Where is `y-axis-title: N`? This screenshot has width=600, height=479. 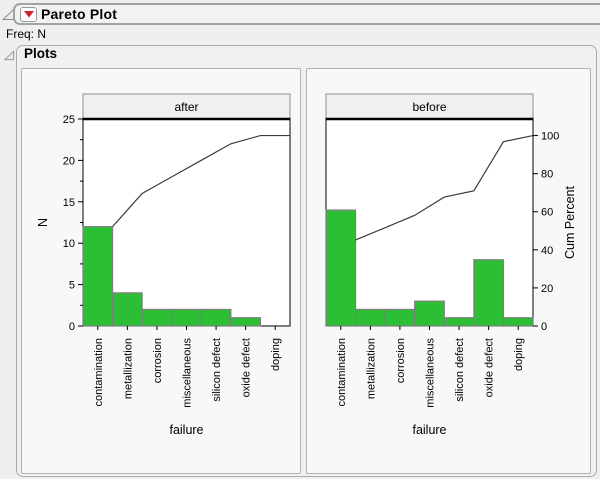 y-axis-title: N is located at coordinates (43, 222).